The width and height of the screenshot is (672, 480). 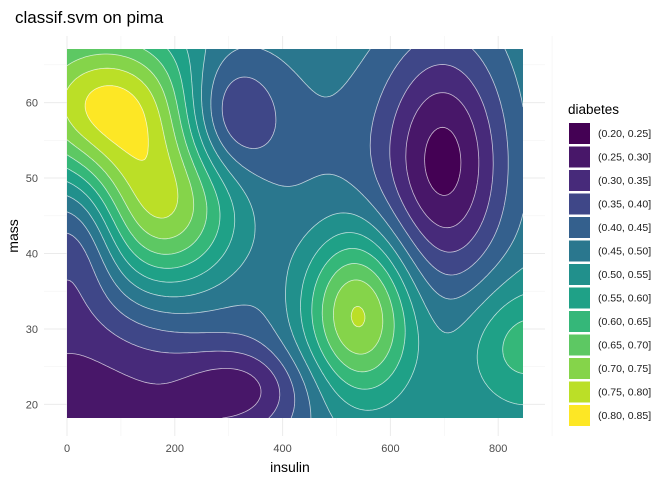 I want to click on legend-label: (0.75, 0.80], so click(x=624, y=393).